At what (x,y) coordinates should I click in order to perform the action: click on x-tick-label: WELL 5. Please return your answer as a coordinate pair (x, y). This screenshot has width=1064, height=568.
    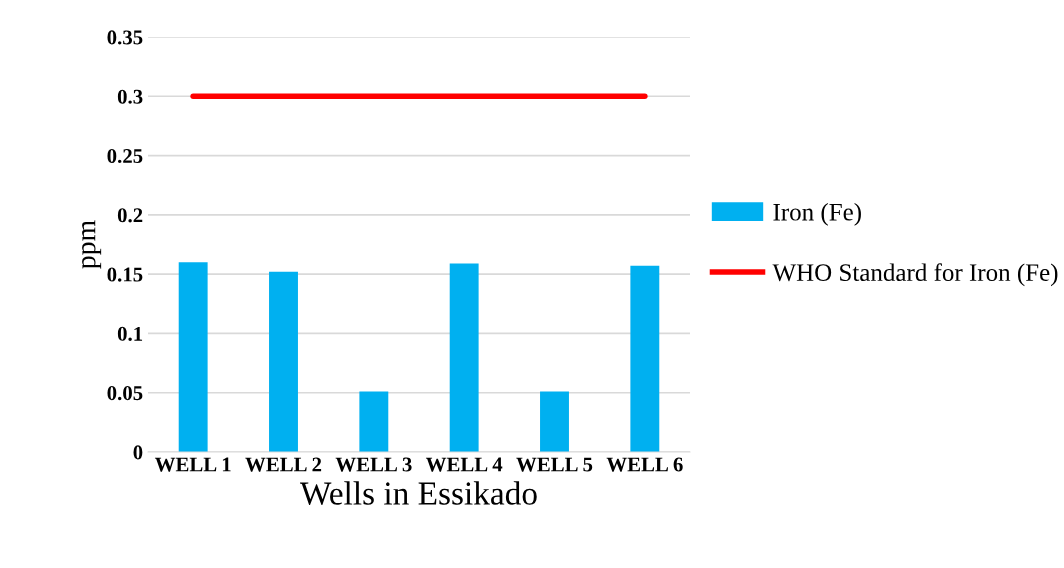
    Looking at the image, I should click on (554, 464).